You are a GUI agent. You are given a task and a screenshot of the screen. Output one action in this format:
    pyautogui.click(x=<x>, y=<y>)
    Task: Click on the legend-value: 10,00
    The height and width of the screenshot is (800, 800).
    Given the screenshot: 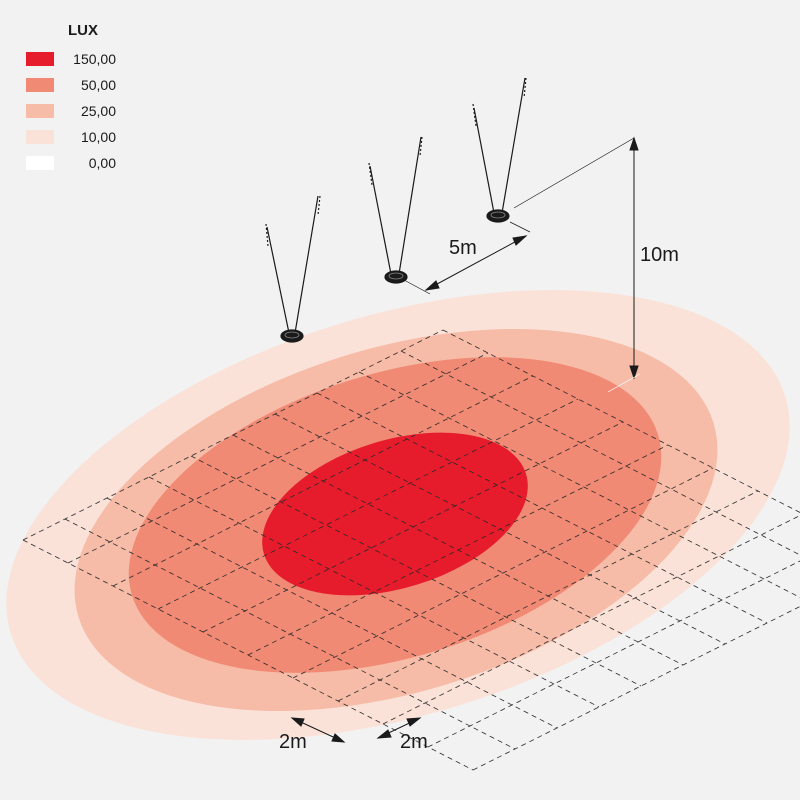 What is the action you would take?
    pyautogui.click(x=98, y=137)
    